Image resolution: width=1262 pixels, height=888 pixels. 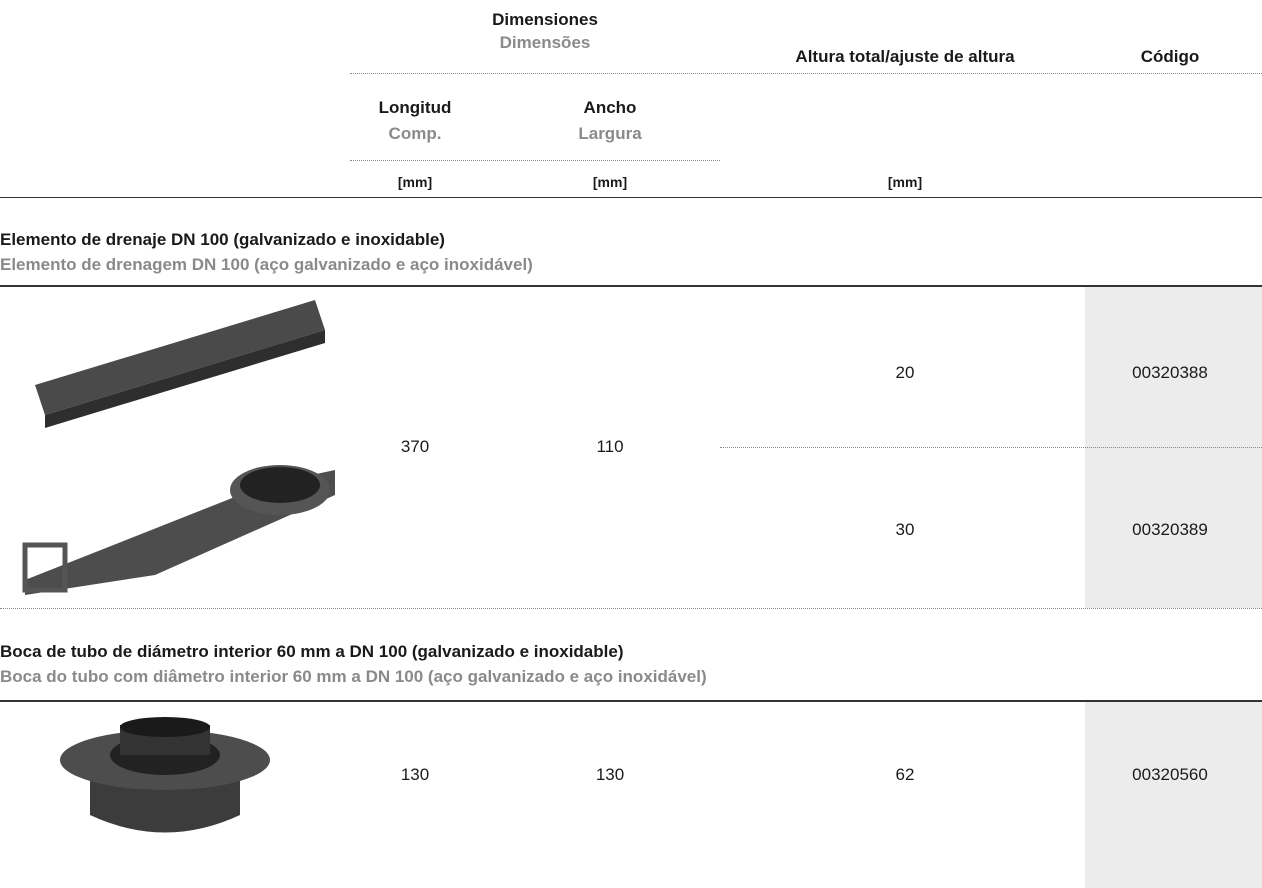 I want to click on height: 30, so click(x=905, y=529).